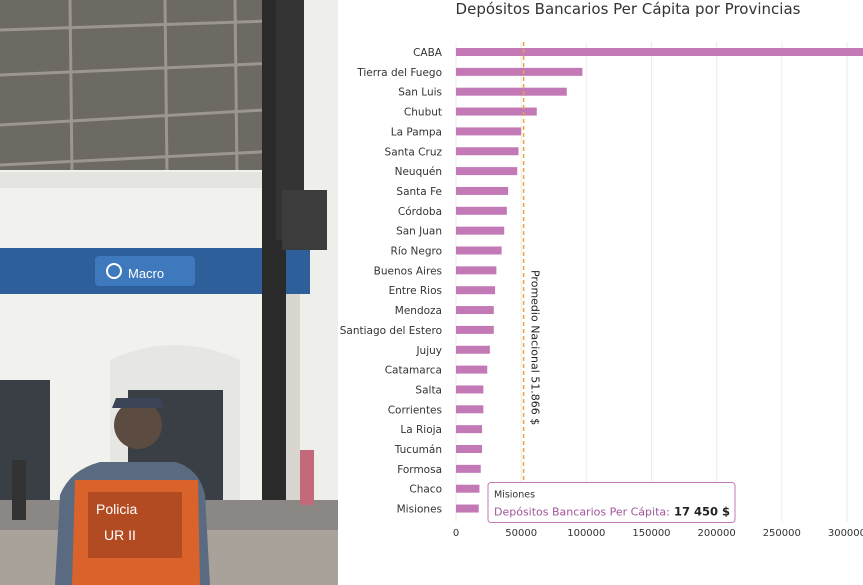 The width and height of the screenshot is (863, 585). What do you see at coordinates (416, 132) in the screenshot?
I see `category-label: La Pampa` at bounding box center [416, 132].